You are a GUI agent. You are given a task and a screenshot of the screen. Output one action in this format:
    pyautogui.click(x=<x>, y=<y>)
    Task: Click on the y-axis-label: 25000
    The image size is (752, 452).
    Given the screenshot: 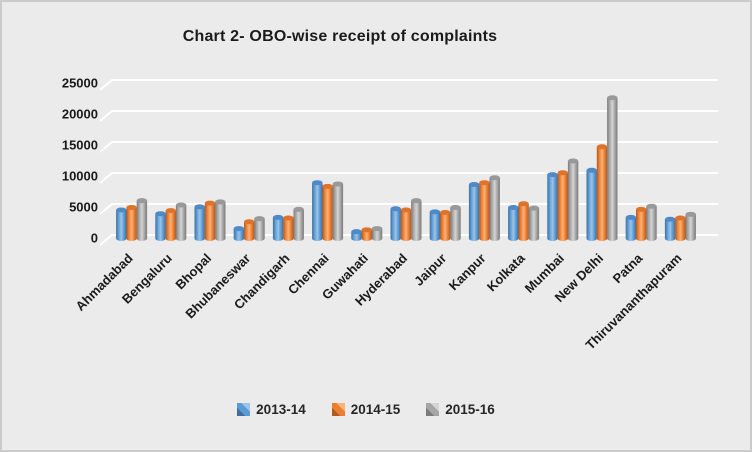 What is the action you would take?
    pyautogui.click(x=80, y=83)
    